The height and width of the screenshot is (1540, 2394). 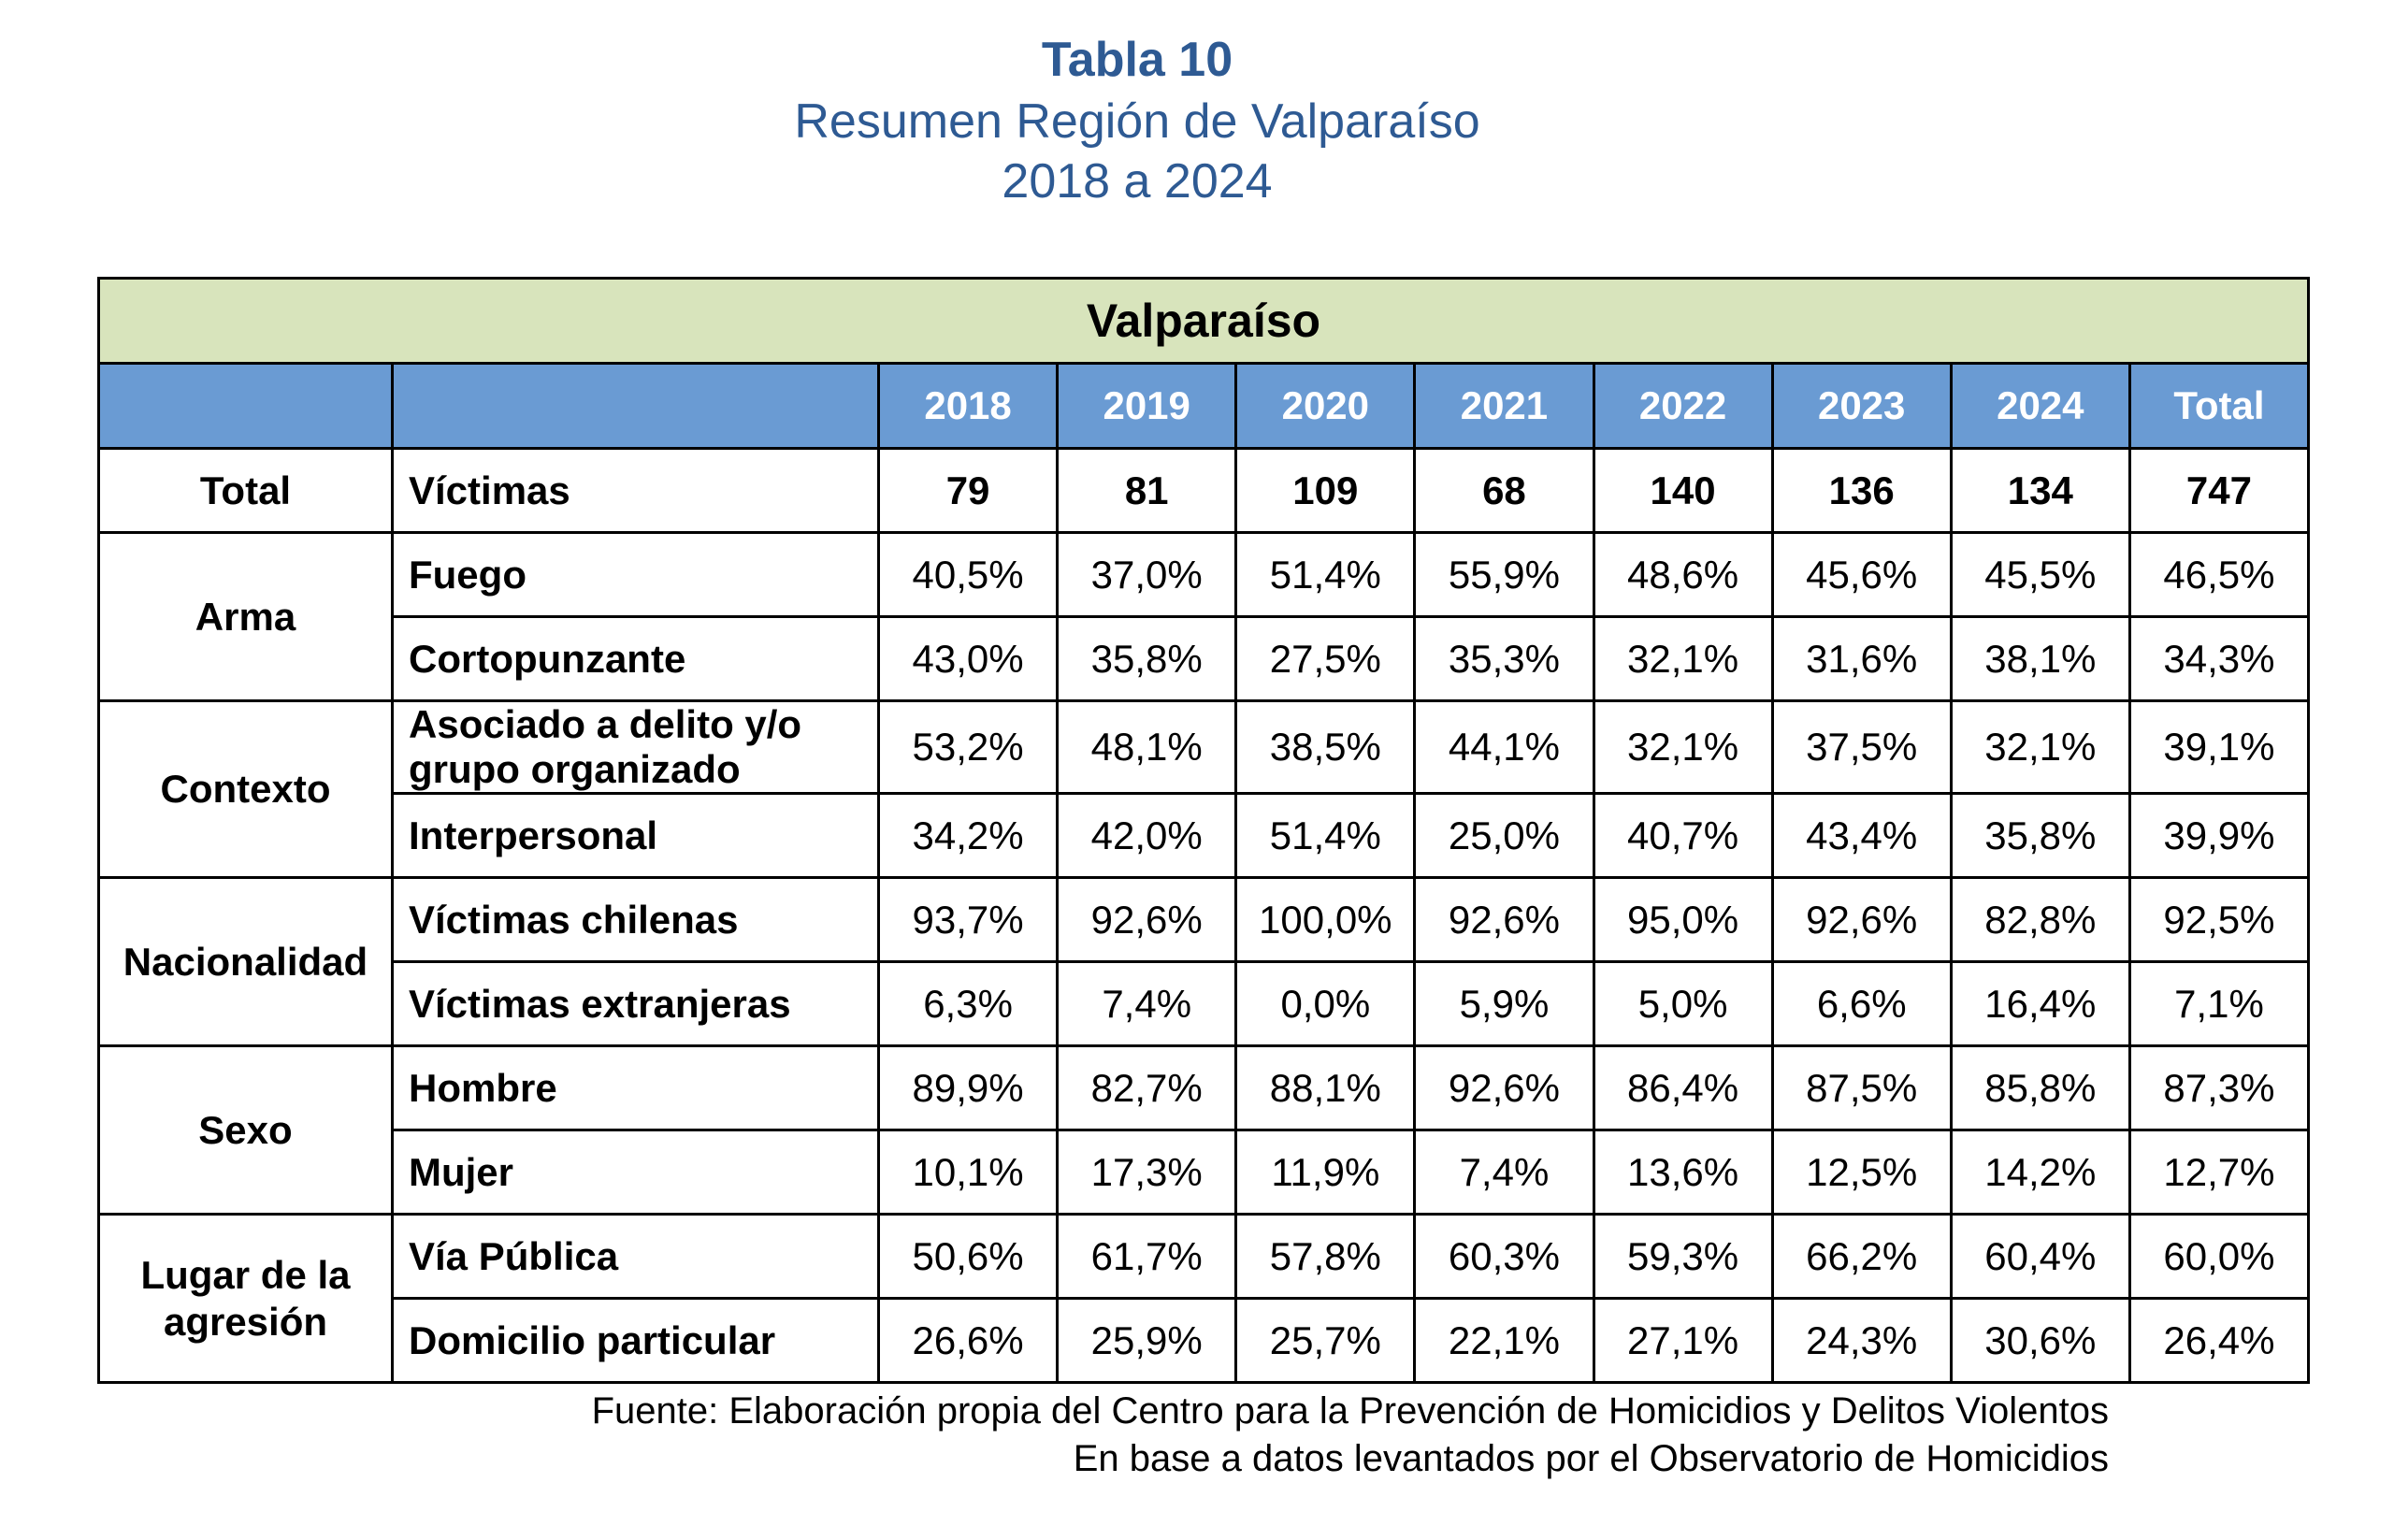 What do you see at coordinates (2219, 1087) in the screenshot?
I see `table-cell: 87,3%` at bounding box center [2219, 1087].